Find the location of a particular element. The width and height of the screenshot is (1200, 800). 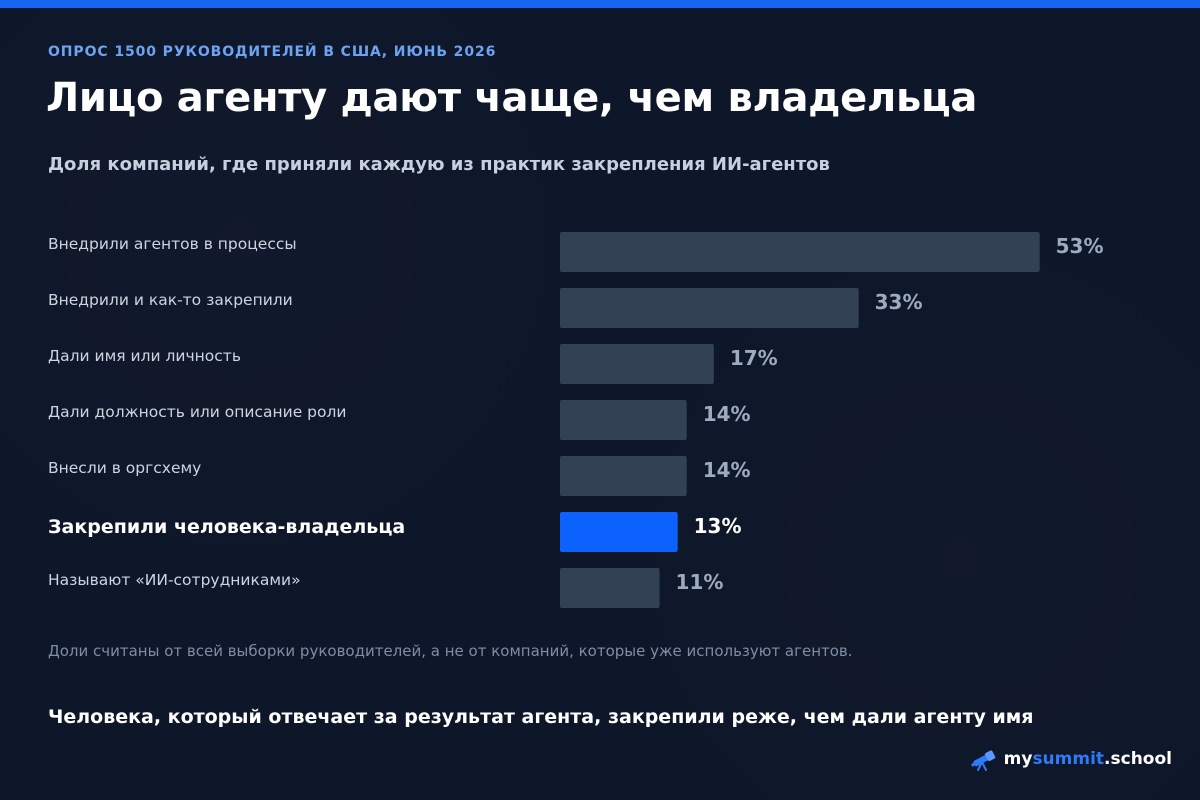

brand-logo: my summit .school is located at coordinates (1071, 759).